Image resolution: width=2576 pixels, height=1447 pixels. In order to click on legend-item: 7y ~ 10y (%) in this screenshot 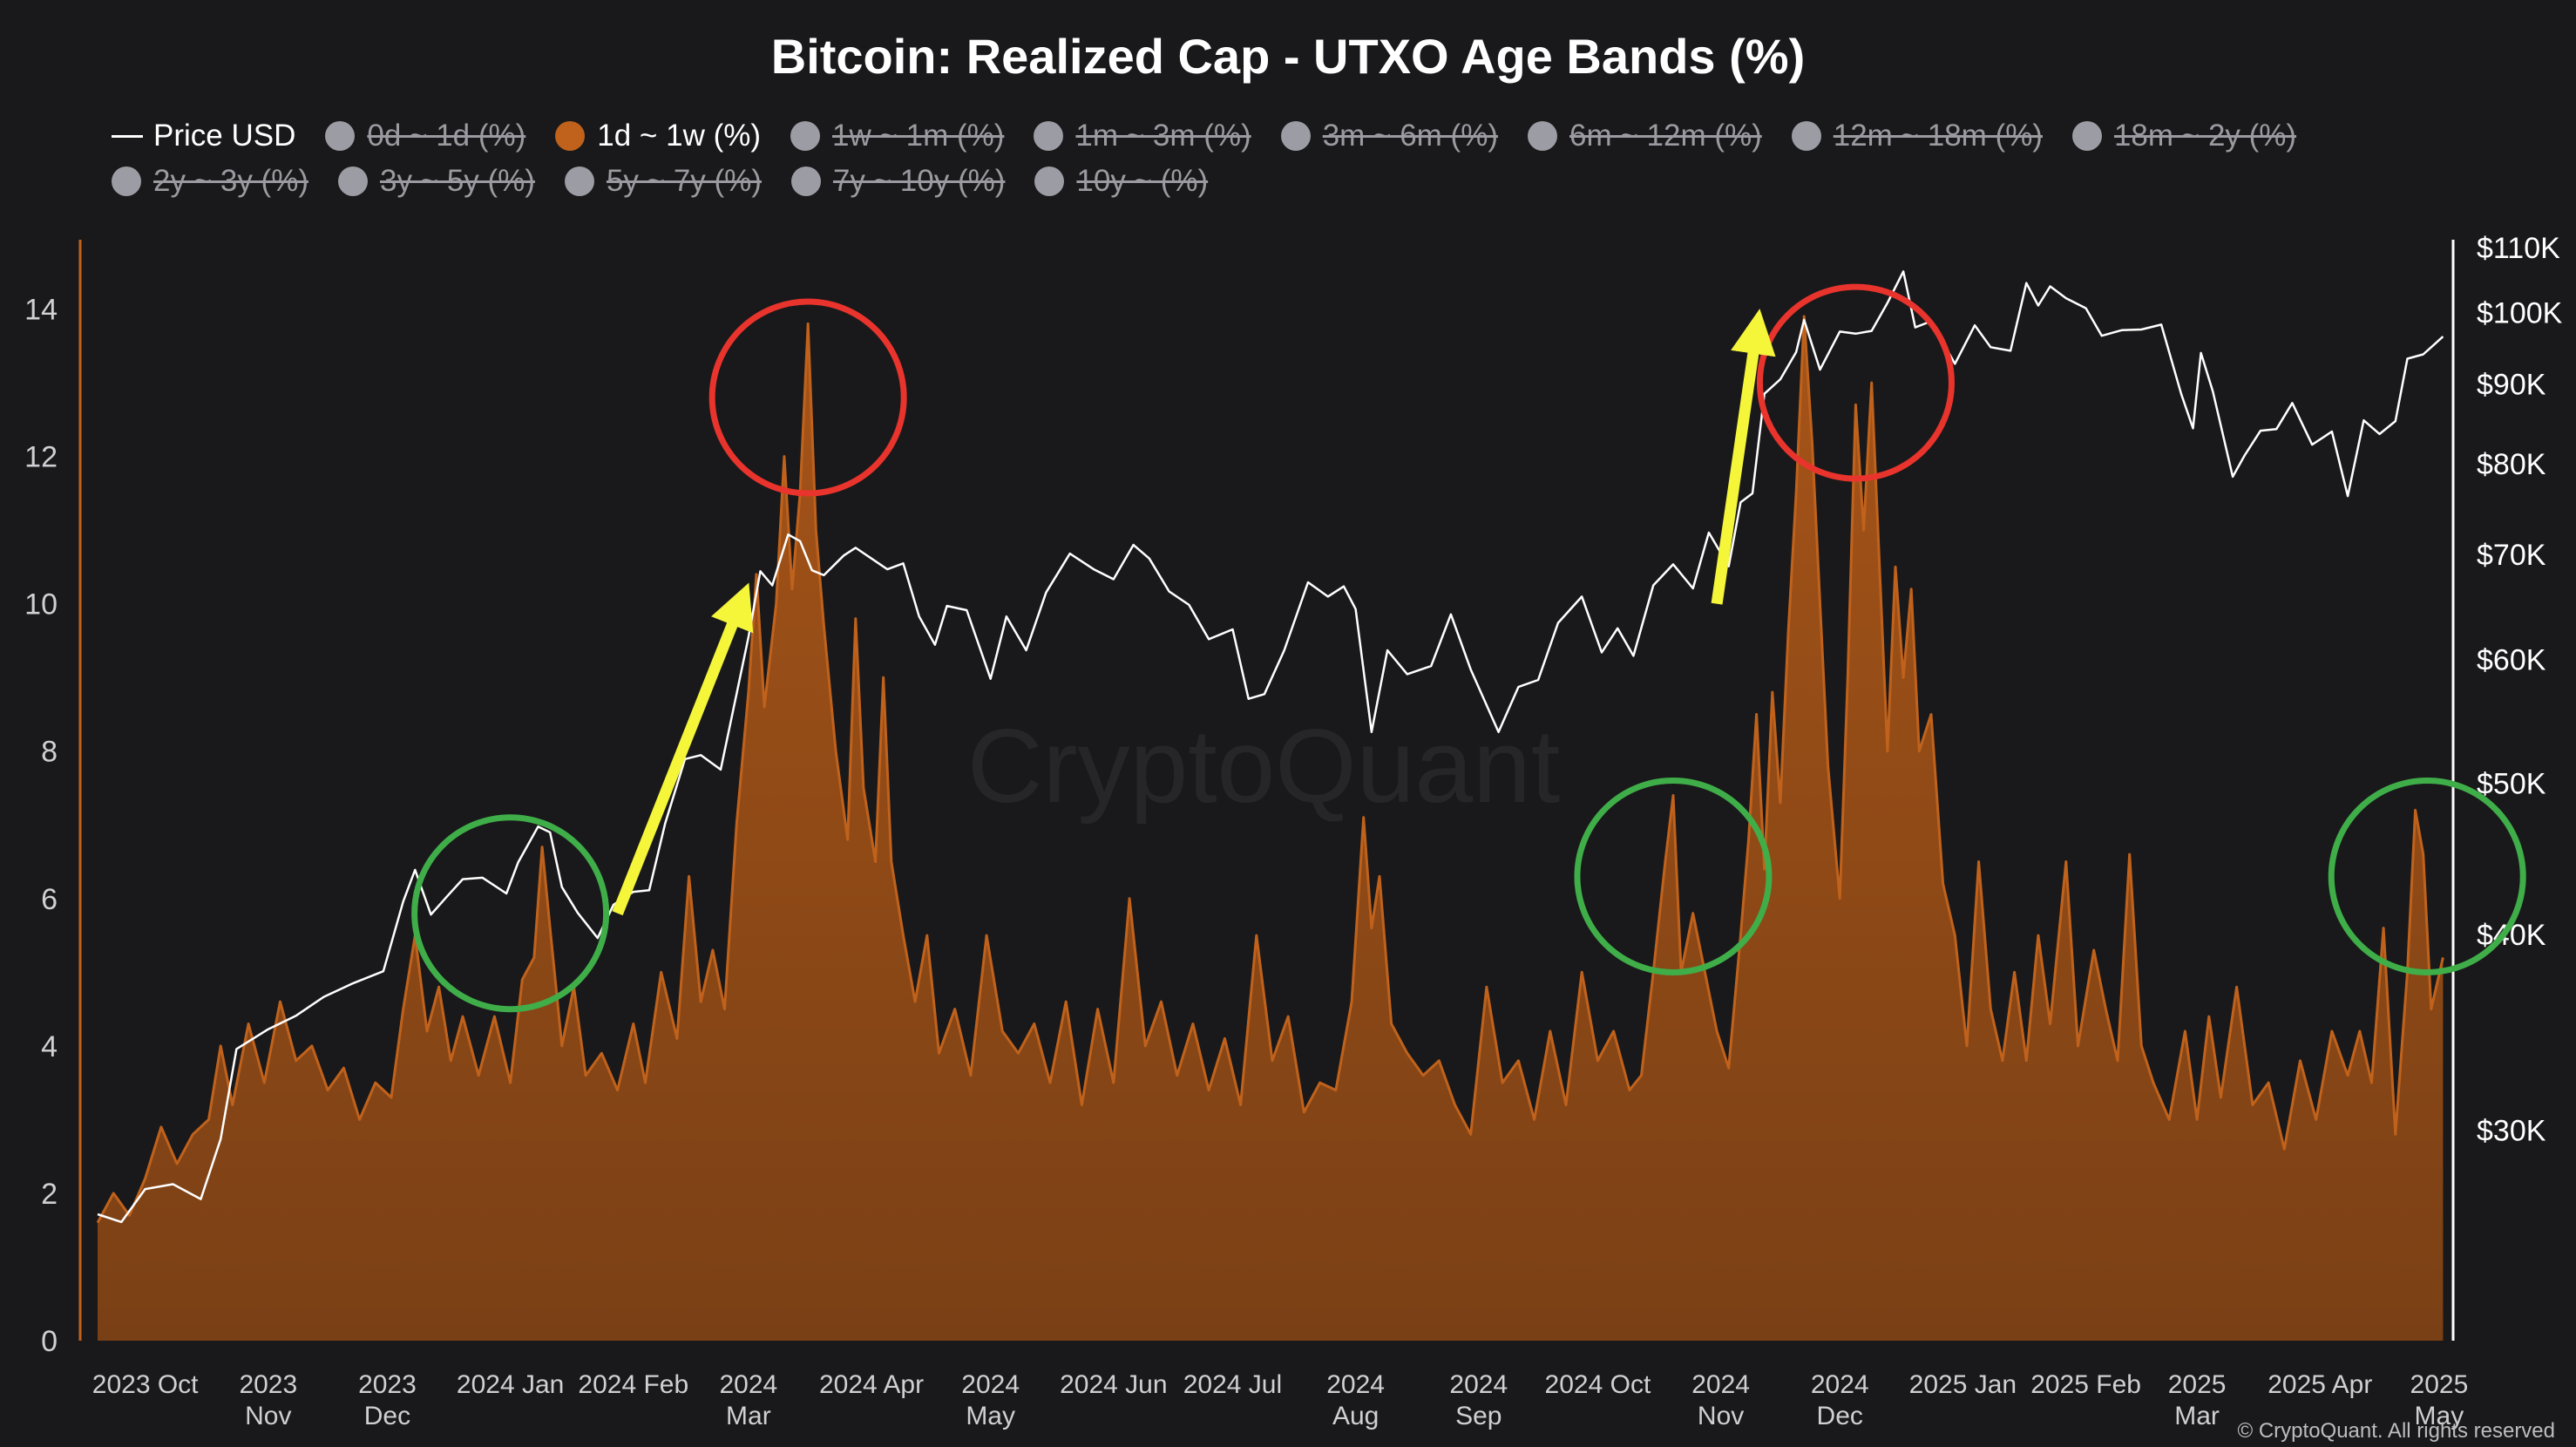, I will do `click(898, 181)`.